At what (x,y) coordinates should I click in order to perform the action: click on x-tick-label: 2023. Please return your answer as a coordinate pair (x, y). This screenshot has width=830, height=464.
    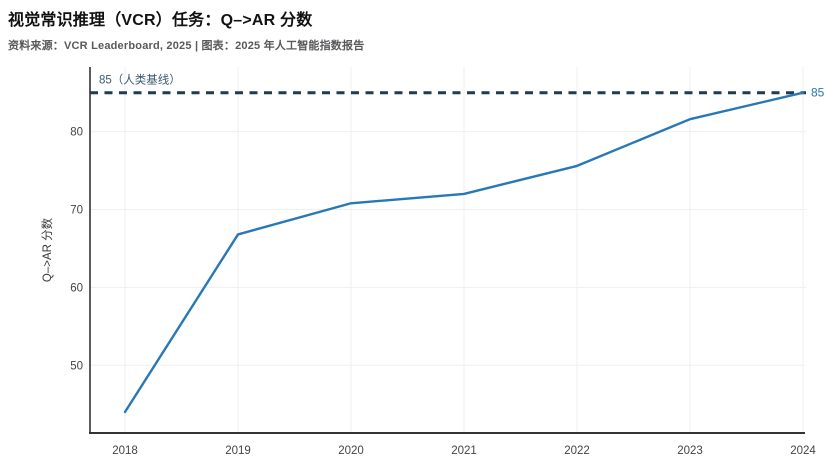
    Looking at the image, I should click on (690, 451).